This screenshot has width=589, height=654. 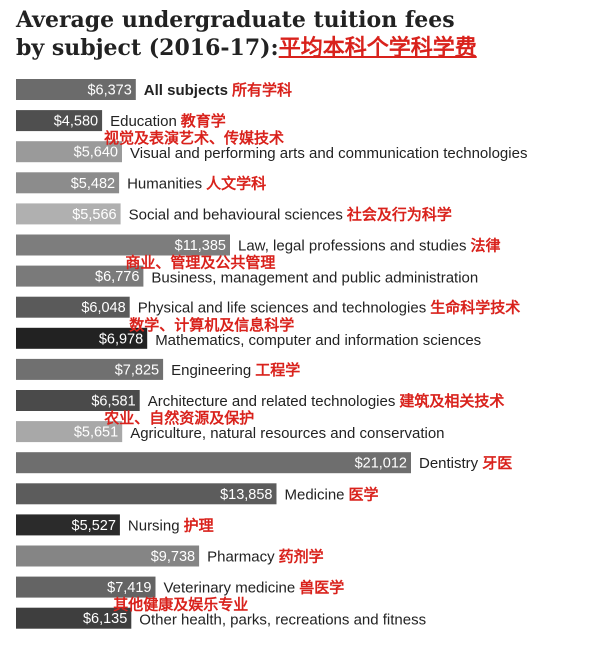 What do you see at coordinates (180, 605) in the screenshot?
I see `category-label-chinese: 其他健康及娱乐专业` at bounding box center [180, 605].